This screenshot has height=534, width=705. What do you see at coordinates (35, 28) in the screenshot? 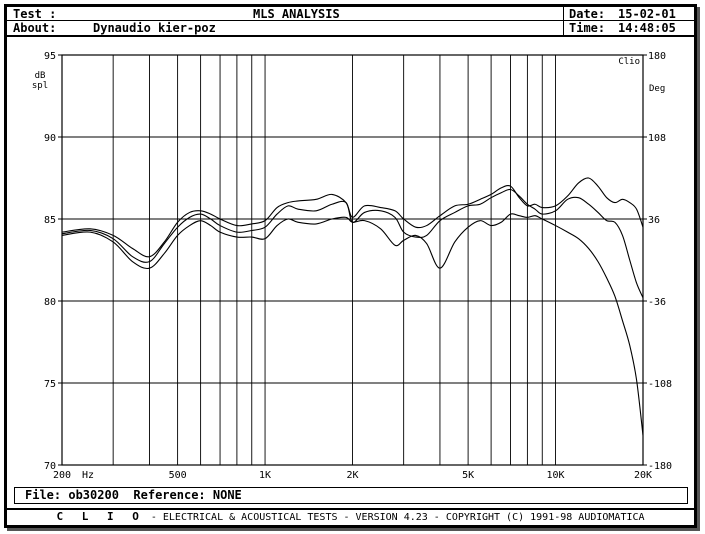
I see `about-label: About:` at bounding box center [35, 28].